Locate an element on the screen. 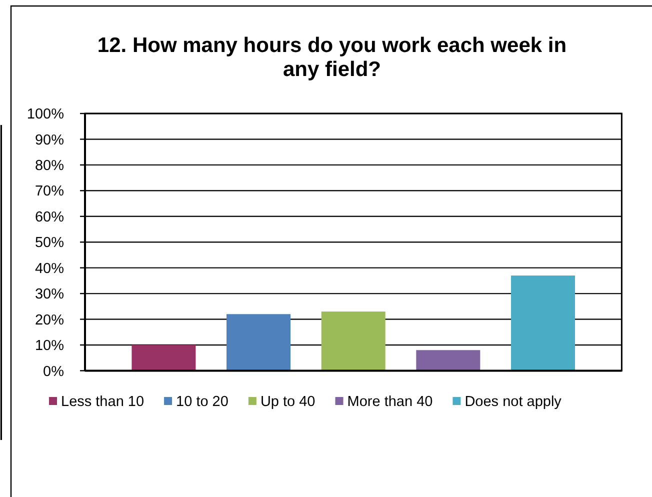  y-tick-label: 70% is located at coordinates (49, 192).